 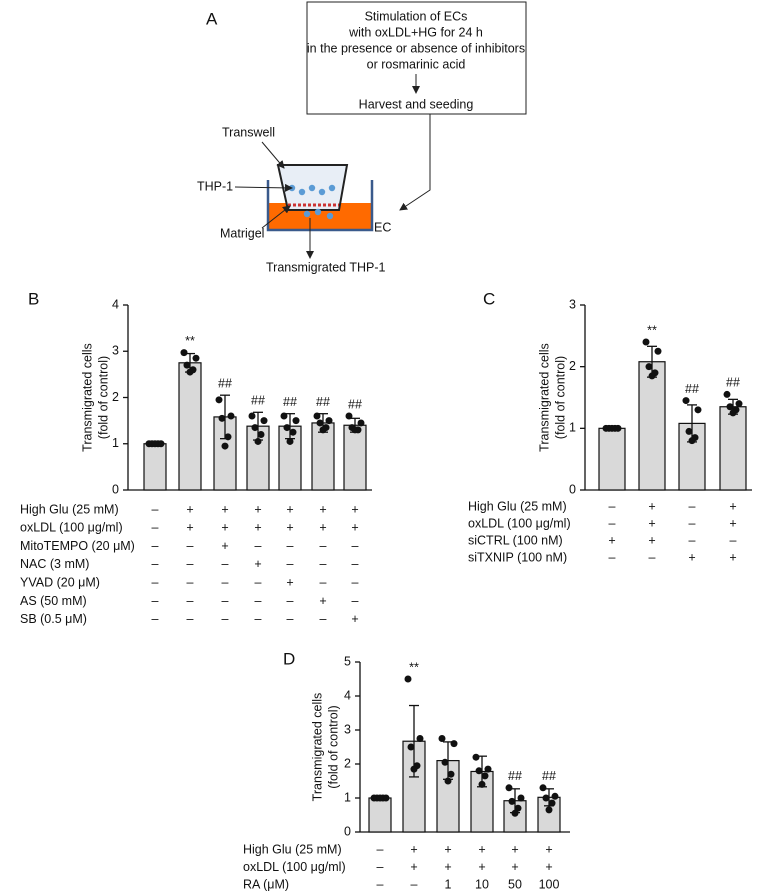 What do you see at coordinates (515, 884) in the screenshot?
I see `condition-mark: 50` at bounding box center [515, 884].